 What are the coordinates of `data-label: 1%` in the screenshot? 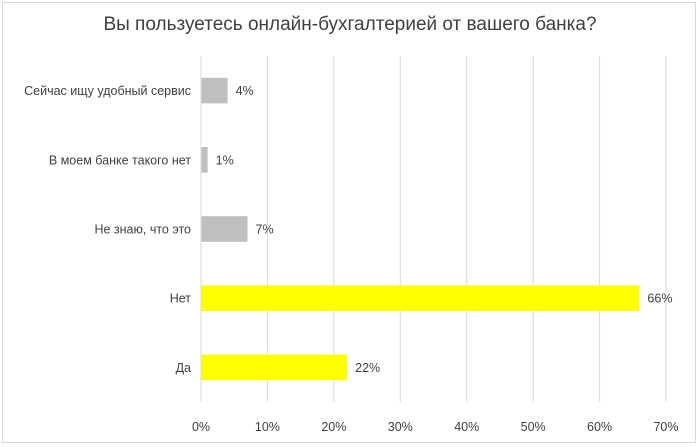 It's located at (225, 160).